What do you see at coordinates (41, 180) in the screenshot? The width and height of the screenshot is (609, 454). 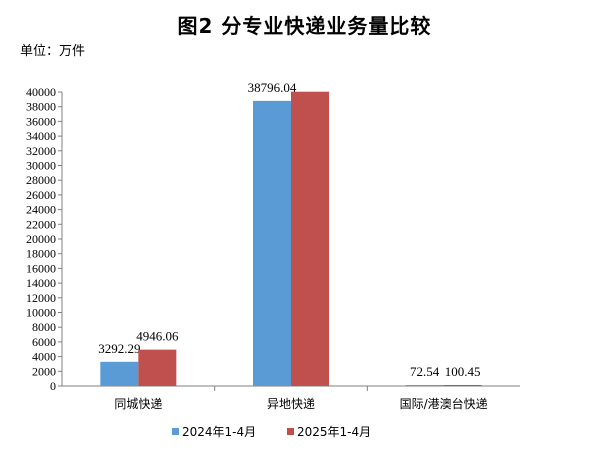 I see `y-tick-label: 28000` at bounding box center [41, 180].